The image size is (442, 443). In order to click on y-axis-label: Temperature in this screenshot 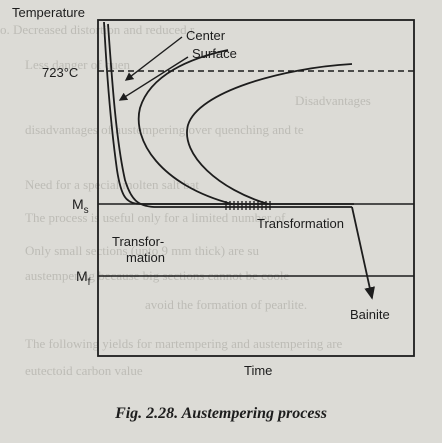, I will do `click(48, 12)`.